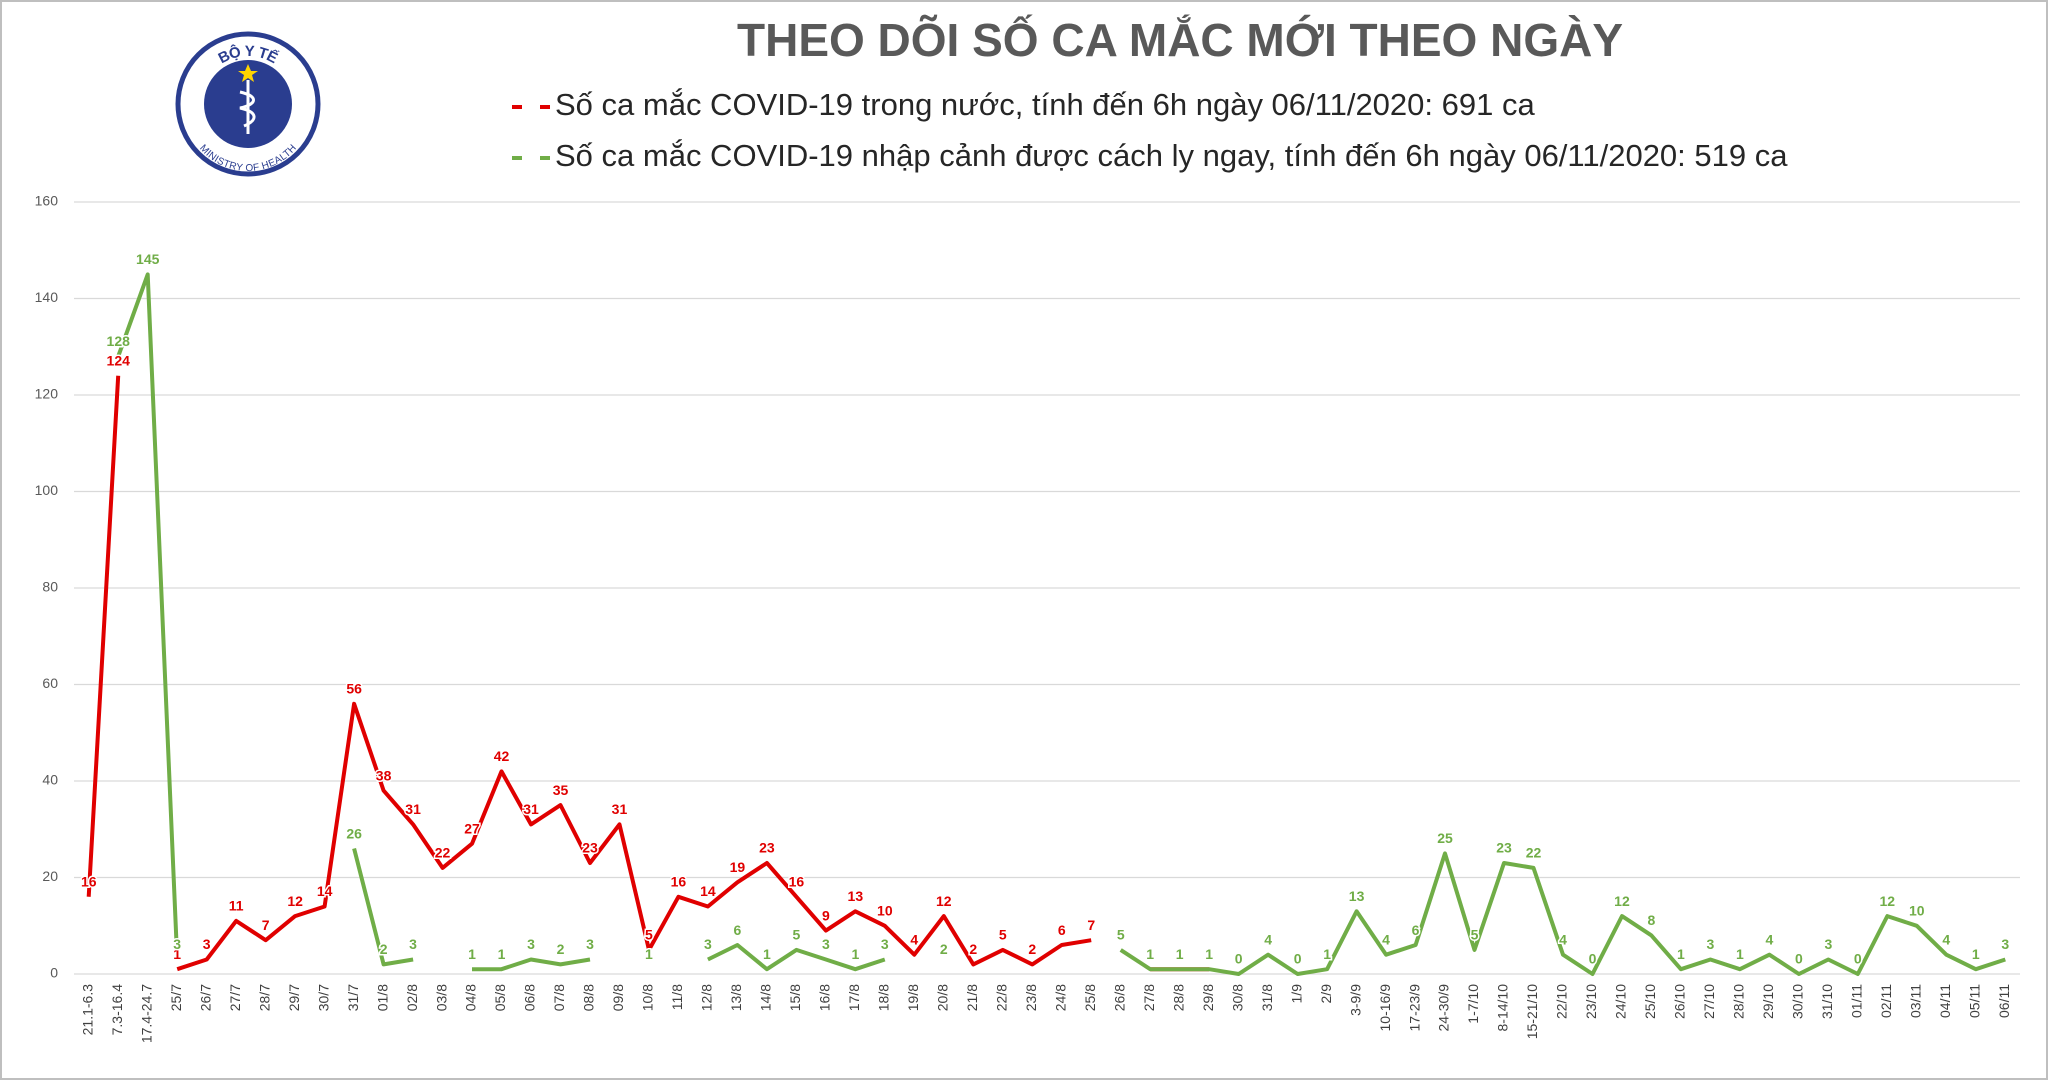  Describe the element at coordinates (235, 997) in the screenshot. I see `x-tick-label: 27/7` at that location.